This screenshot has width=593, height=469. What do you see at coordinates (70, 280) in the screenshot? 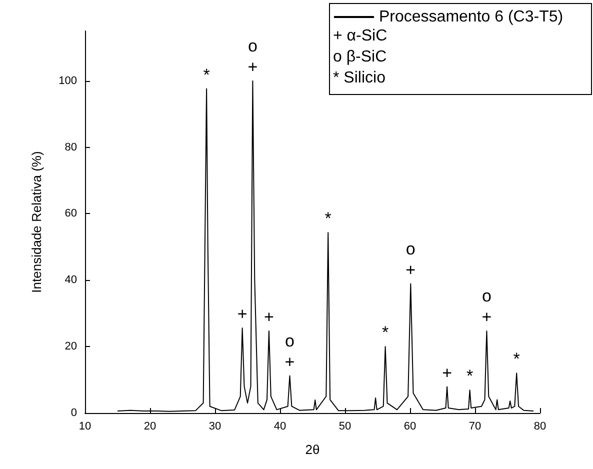
I see `y-tick-label: 40` at bounding box center [70, 280].